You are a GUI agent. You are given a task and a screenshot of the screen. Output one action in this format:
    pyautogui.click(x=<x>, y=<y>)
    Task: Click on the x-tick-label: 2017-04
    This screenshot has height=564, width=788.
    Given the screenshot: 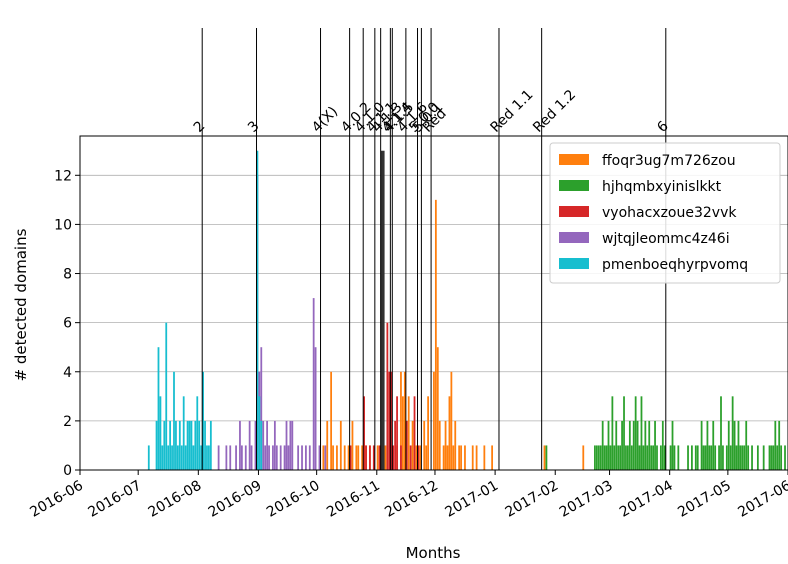 What is the action you would take?
    pyautogui.click(x=646, y=499)
    